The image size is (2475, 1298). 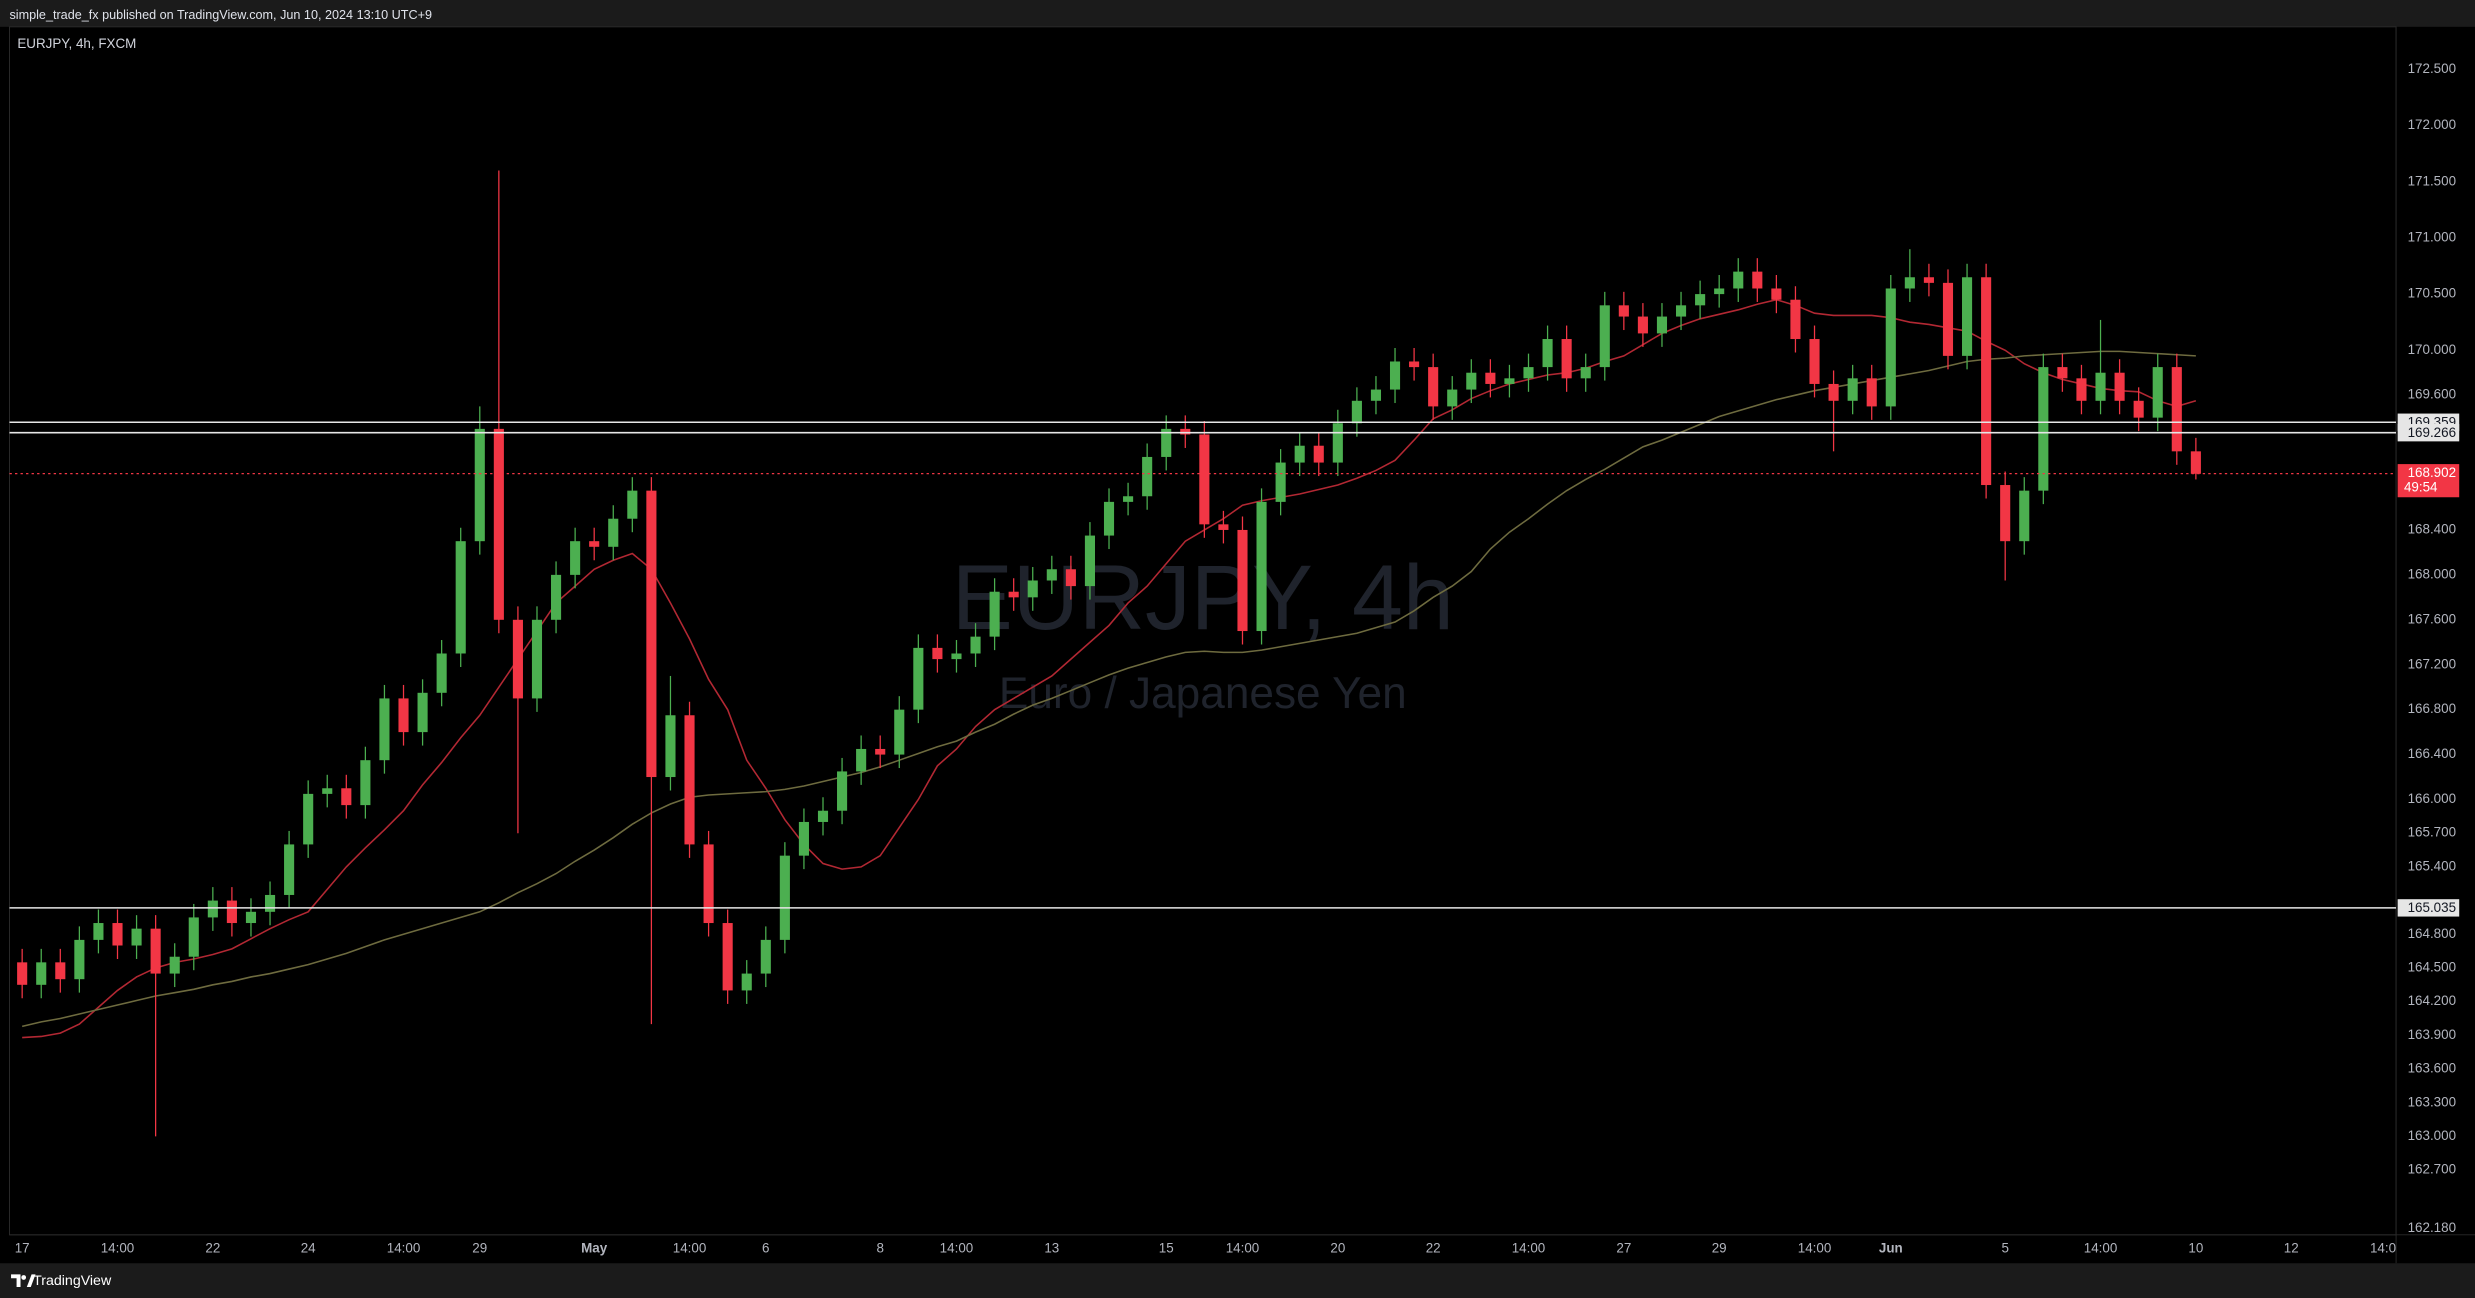 I want to click on y-tick-label: 168.000, so click(x=2432, y=573).